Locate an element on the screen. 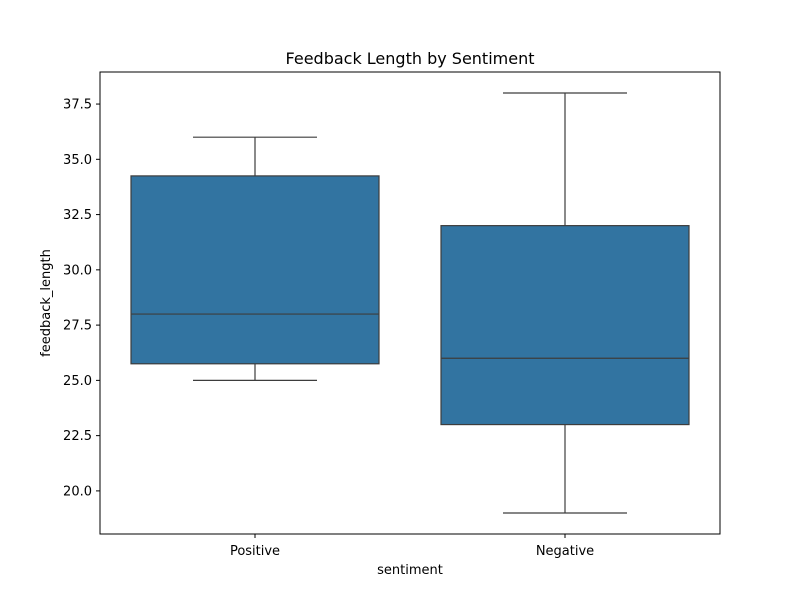  y-tick-label: 20.0 is located at coordinates (77, 491).